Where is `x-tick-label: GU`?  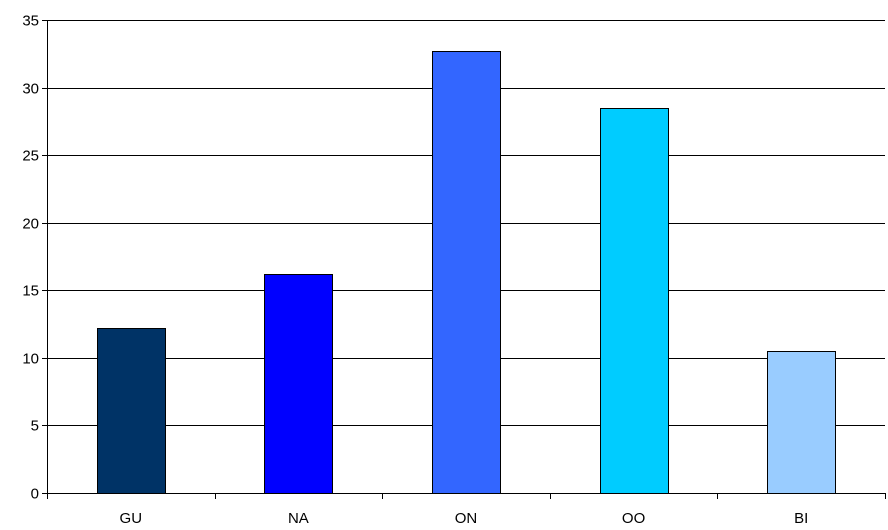
x-tick-label: GU is located at coordinates (131, 518).